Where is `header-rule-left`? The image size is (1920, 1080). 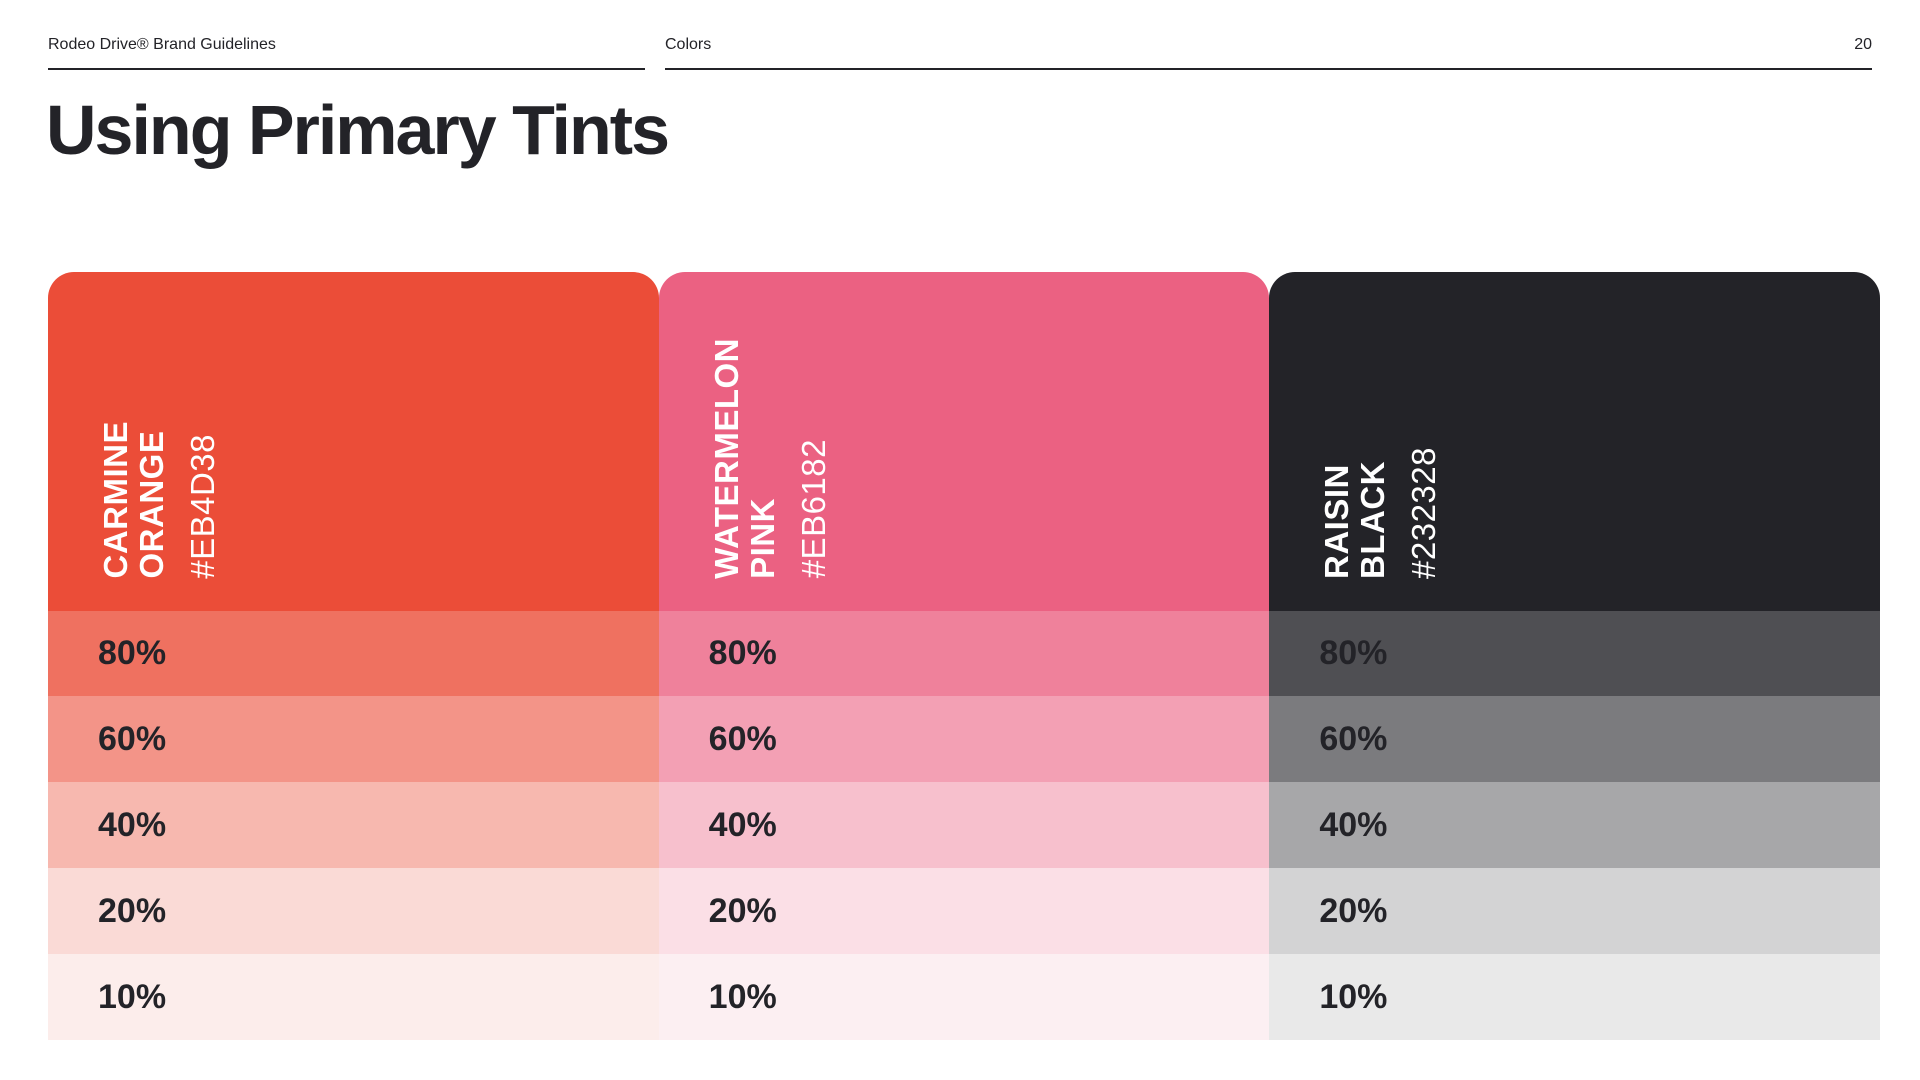 header-rule-left is located at coordinates (346, 69).